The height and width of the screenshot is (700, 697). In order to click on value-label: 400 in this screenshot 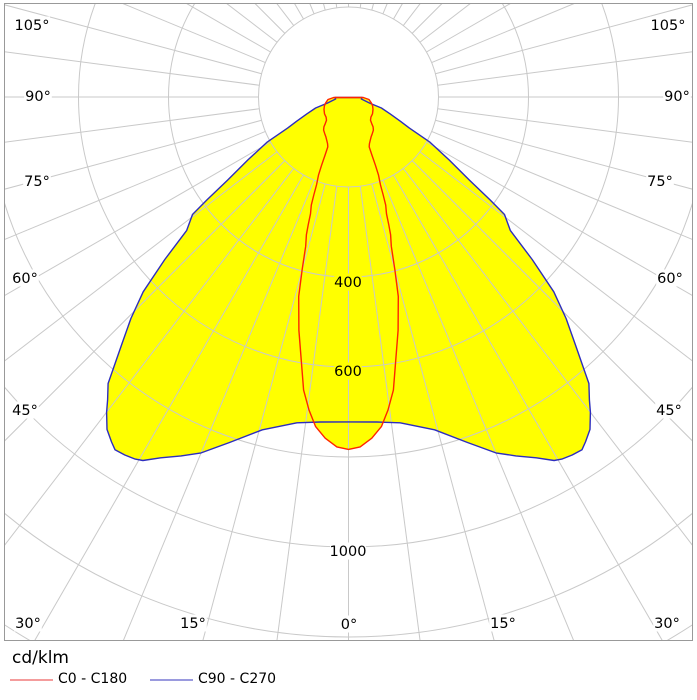, I will do `click(348, 283)`.